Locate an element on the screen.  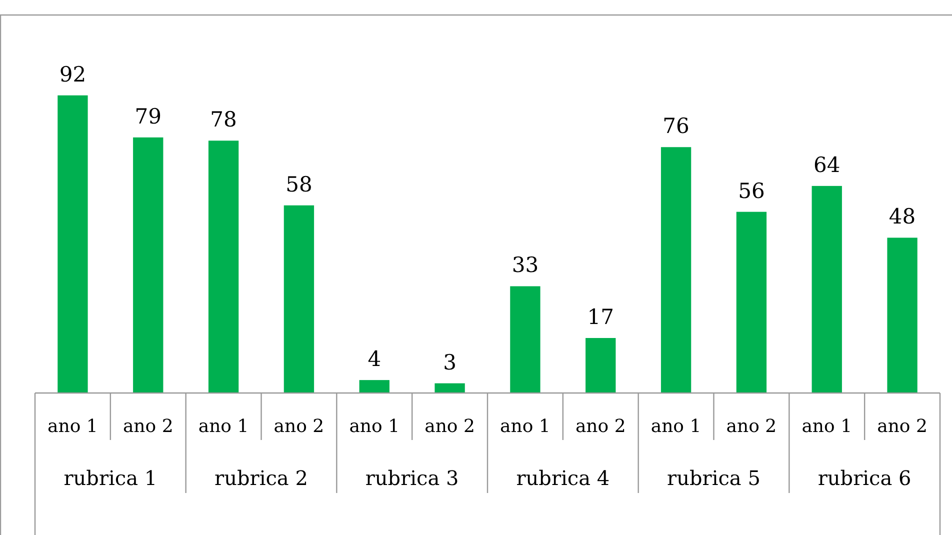
data-label: 3 is located at coordinates (449, 362).